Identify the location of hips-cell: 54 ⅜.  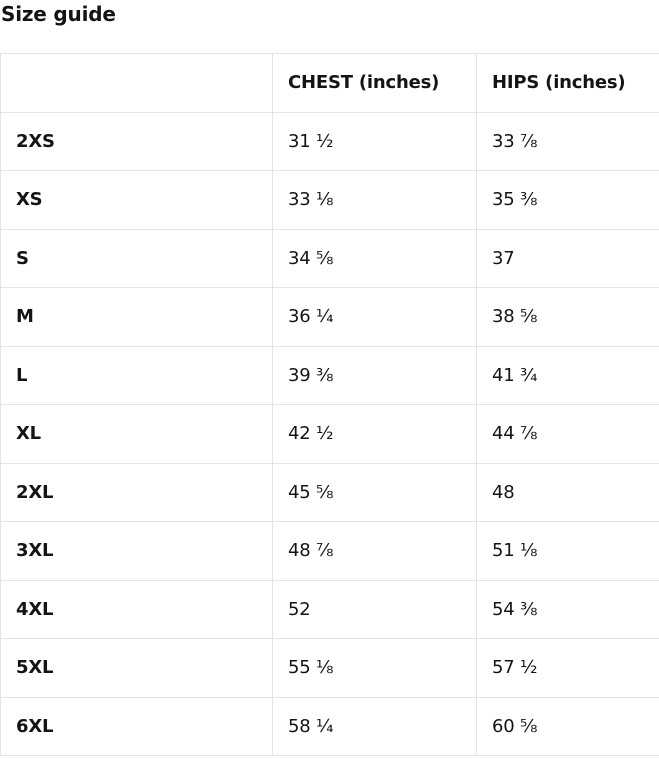
(567, 609).